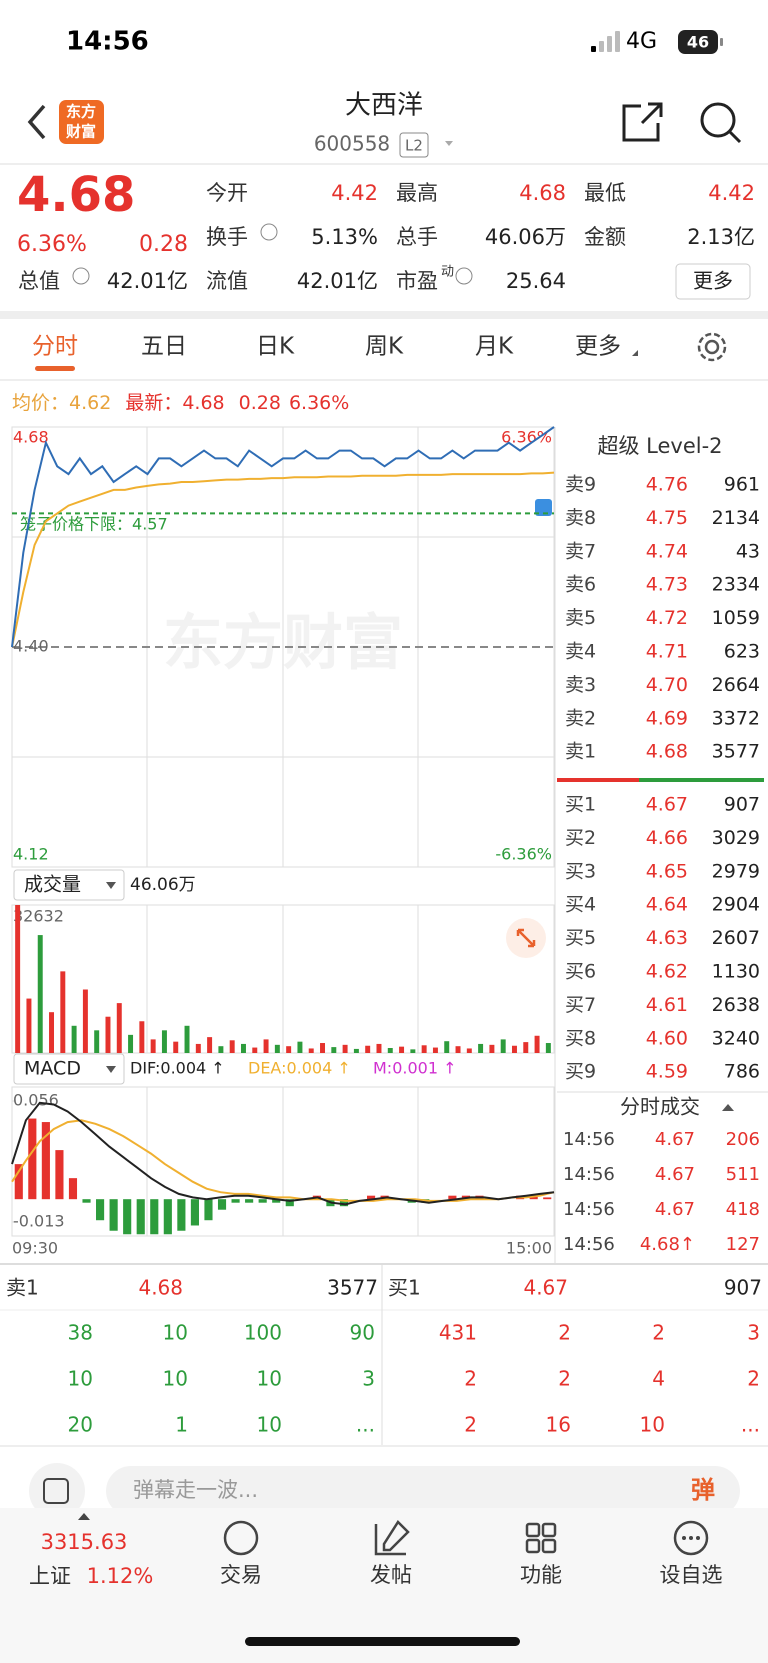 The width and height of the screenshot is (768, 1663). Describe the element at coordinates (384, 347) in the screenshot. I see `tab: 周K` at that location.